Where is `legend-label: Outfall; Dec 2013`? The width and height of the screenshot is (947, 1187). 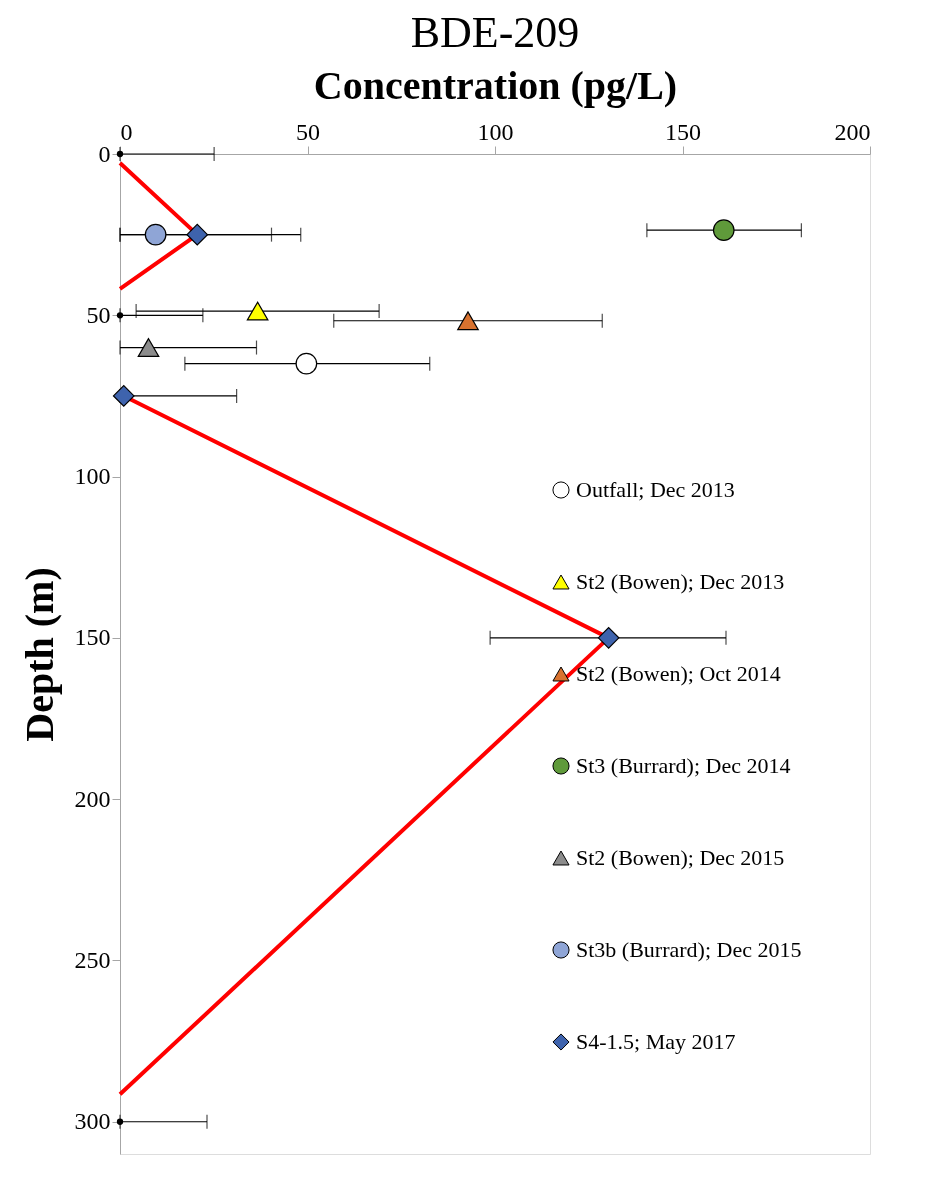 legend-label: Outfall; Dec 2013 is located at coordinates (655, 489).